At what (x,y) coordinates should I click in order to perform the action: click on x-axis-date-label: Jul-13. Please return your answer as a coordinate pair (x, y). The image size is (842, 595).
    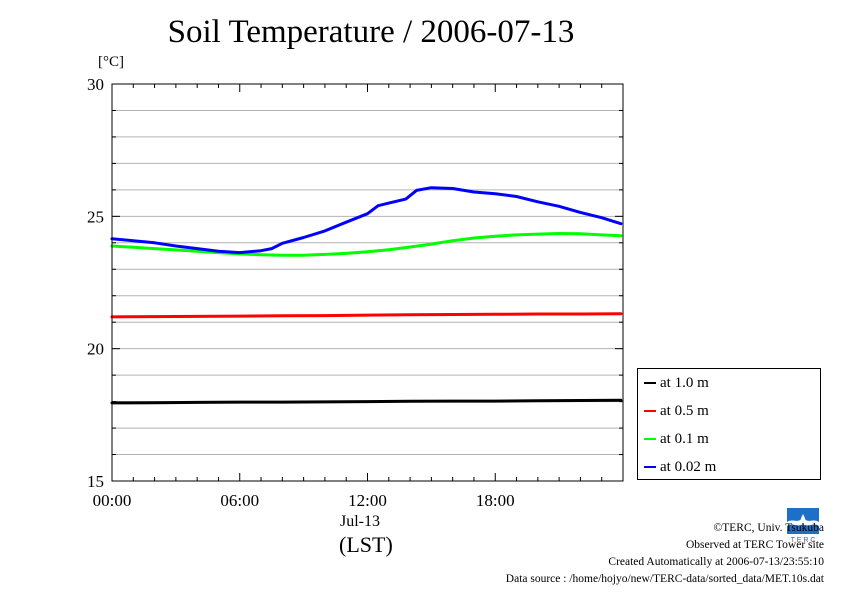
    Looking at the image, I should click on (360, 521).